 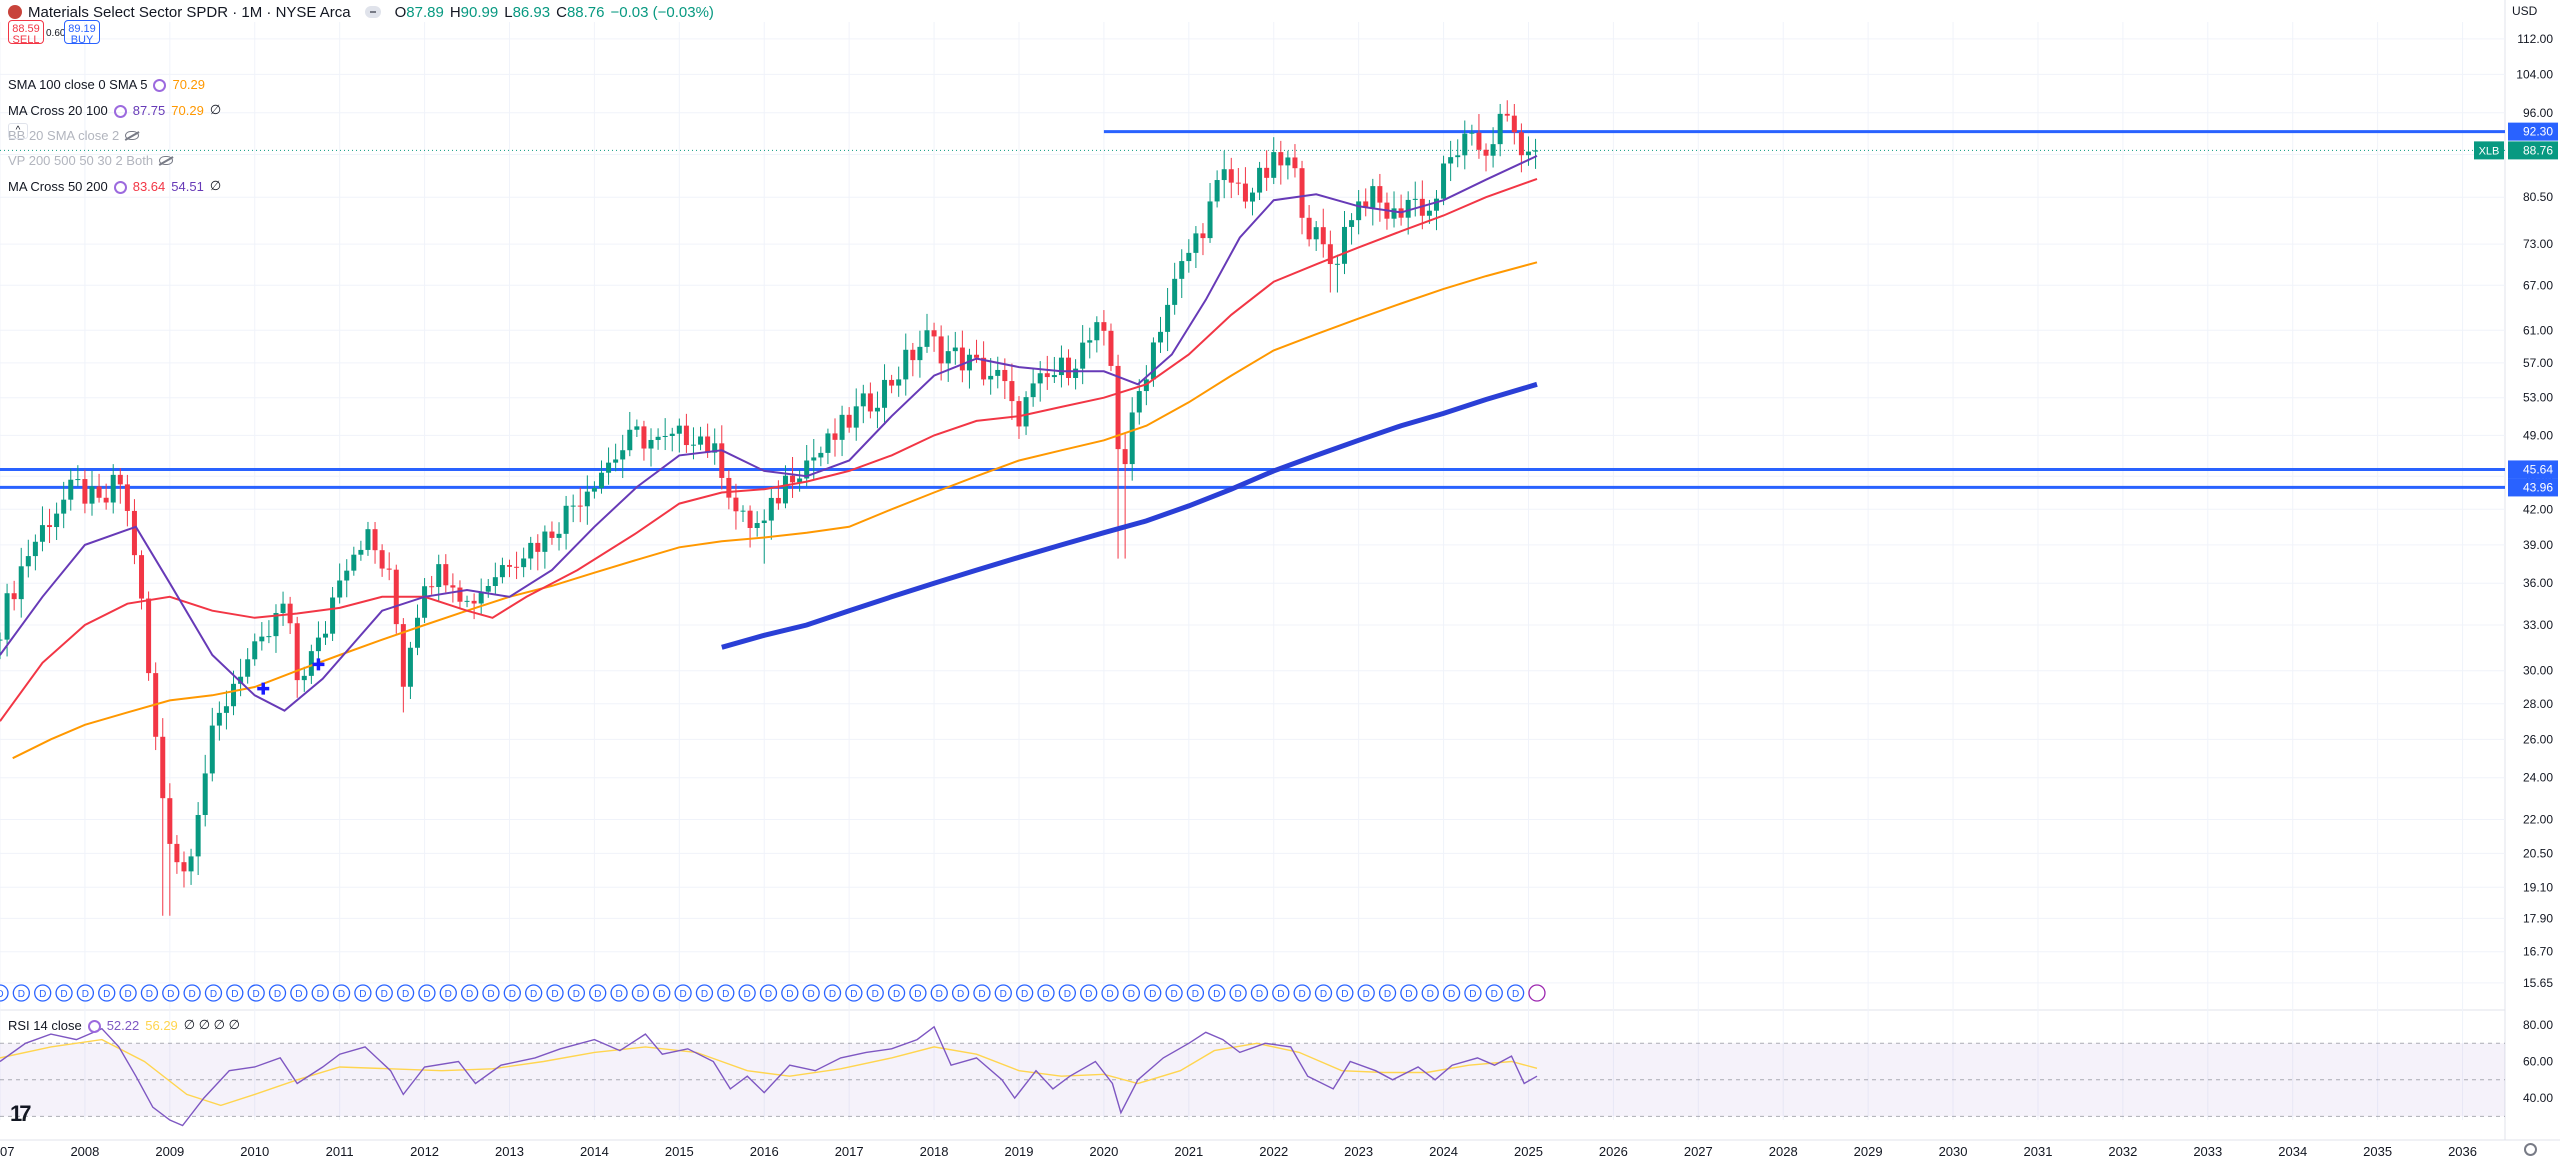 What do you see at coordinates (2530, 1149) in the screenshot?
I see `chart-settings-icon` at bounding box center [2530, 1149].